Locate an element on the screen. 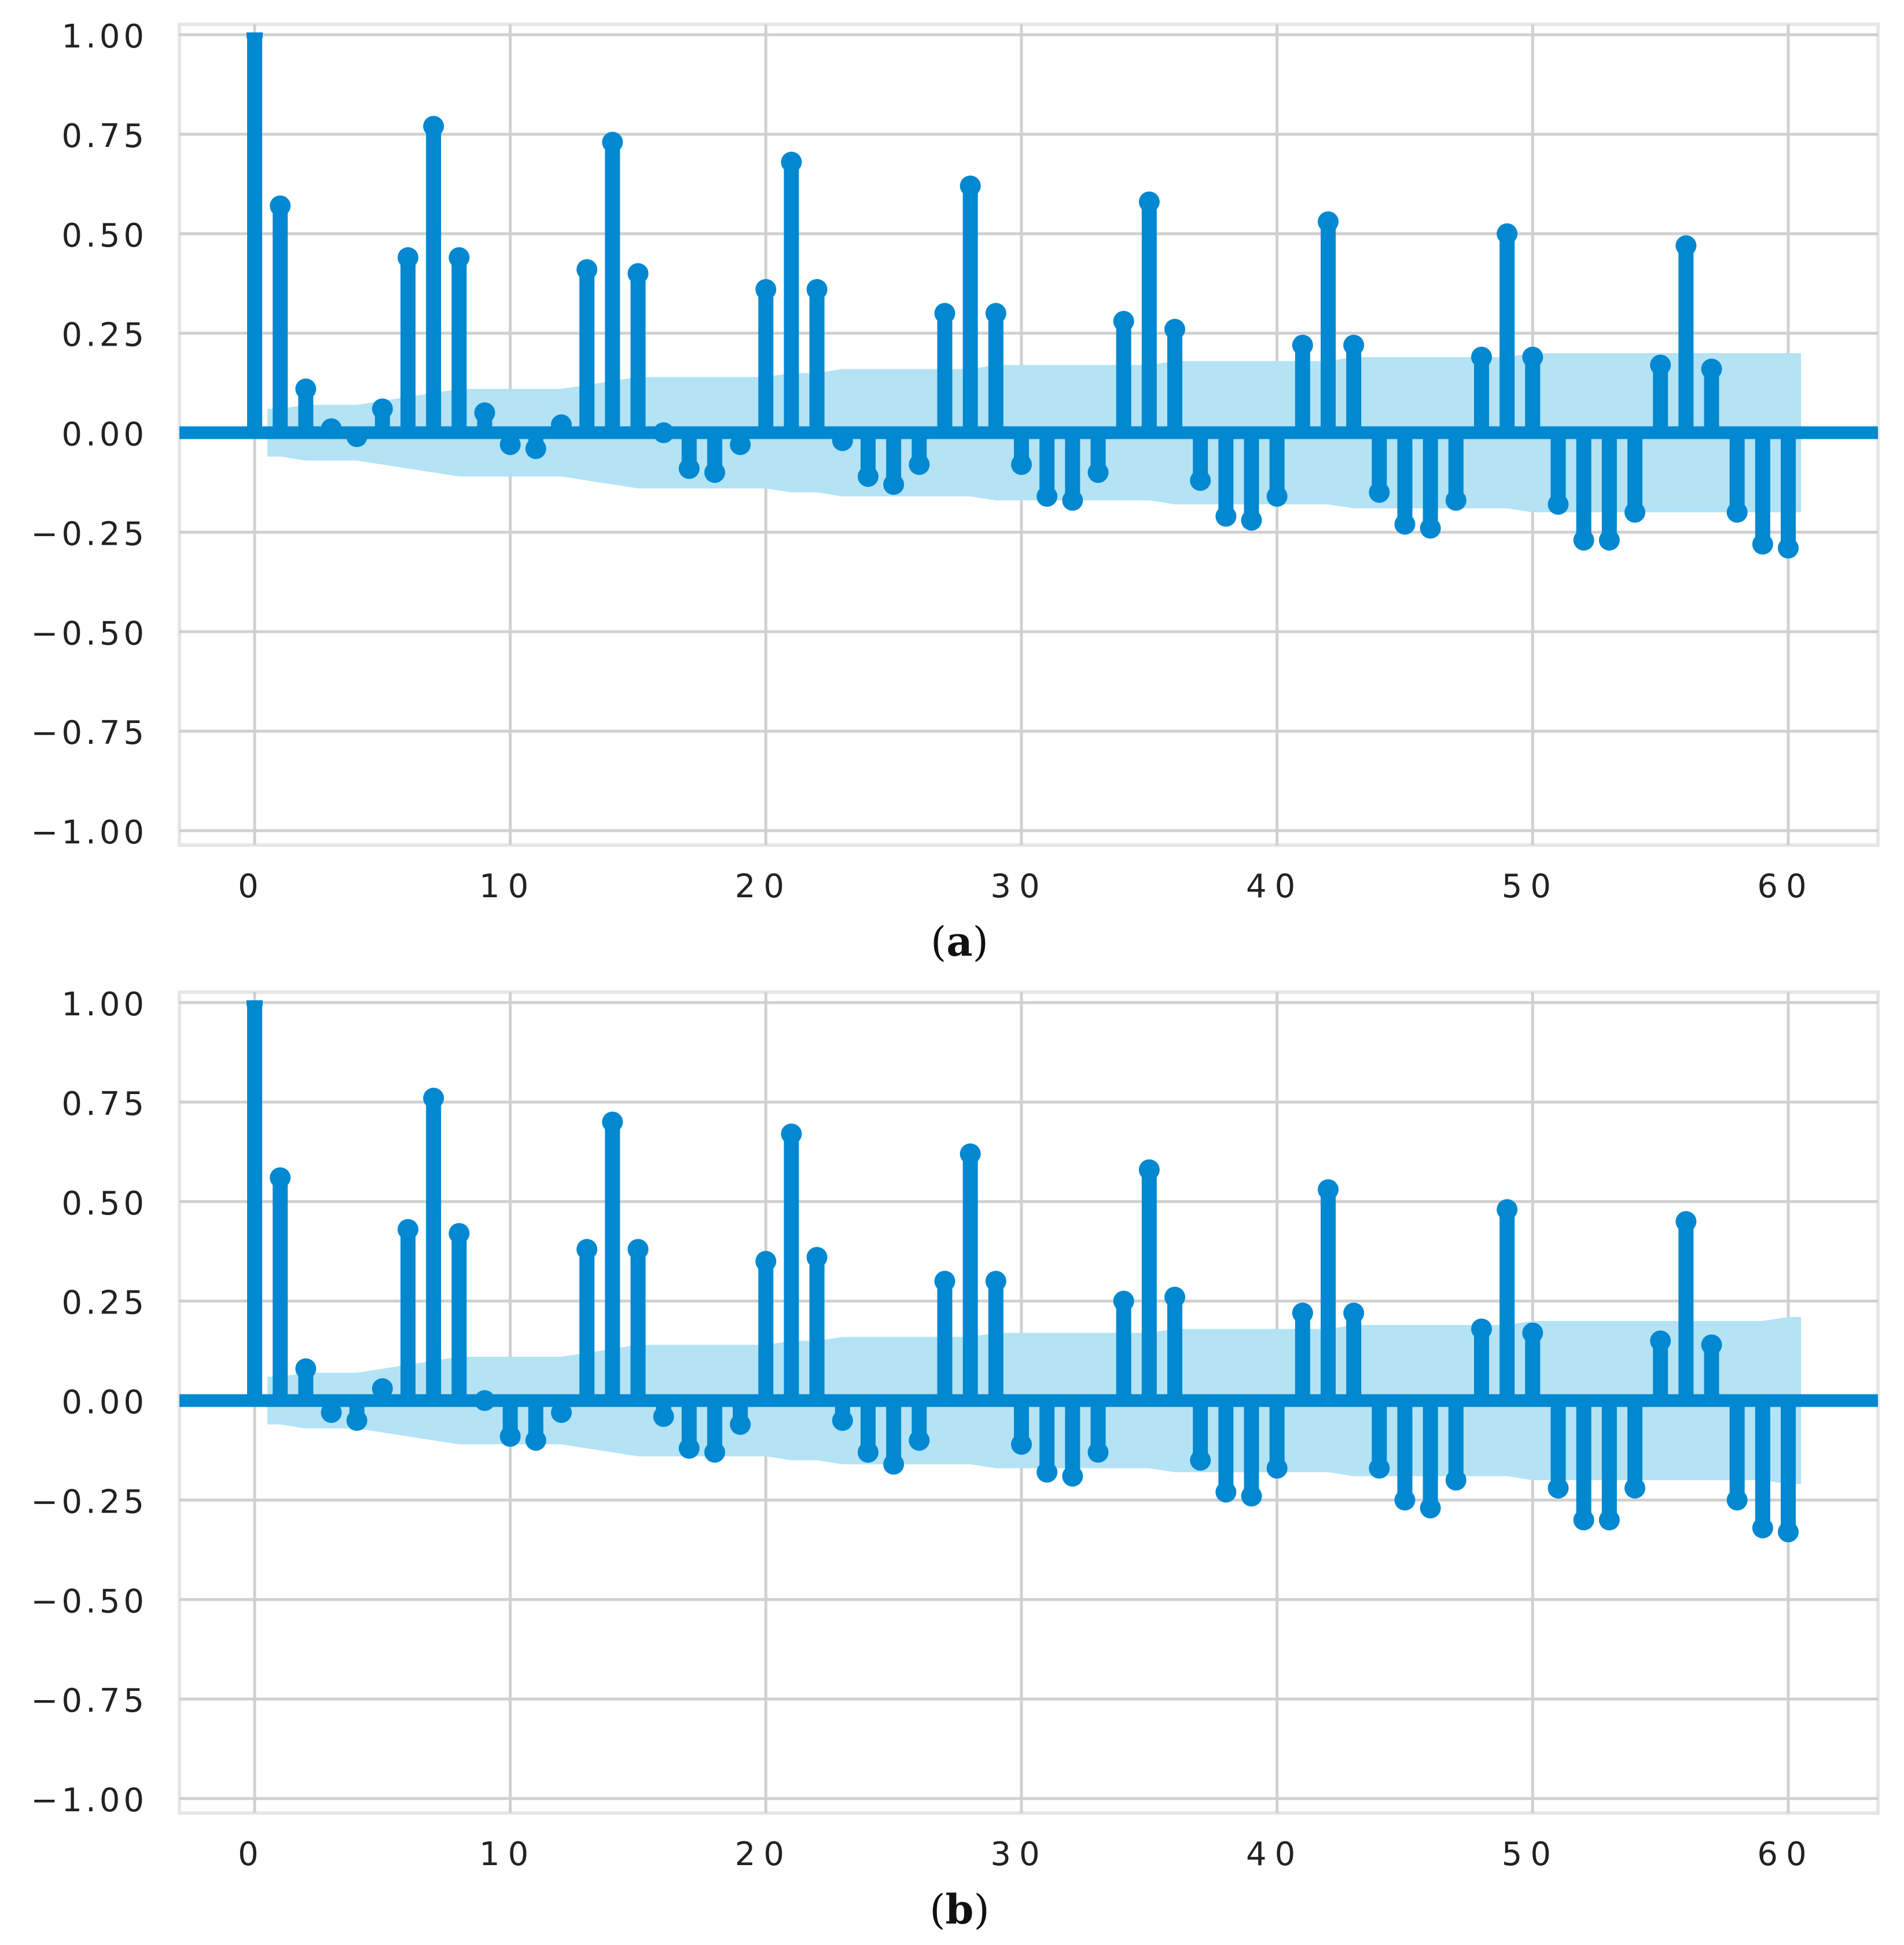 The image size is (1904, 1945). y-tick-label-a: 0.50 is located at coordinates (104, 236).